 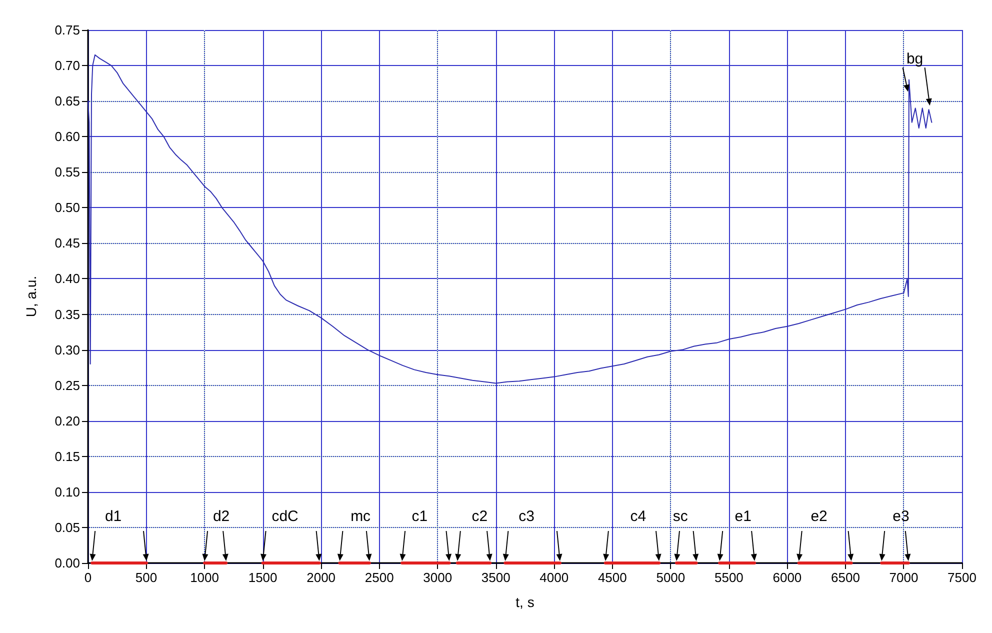 I want to click on x-tick-label: 3500, so click(x=495, y=577).